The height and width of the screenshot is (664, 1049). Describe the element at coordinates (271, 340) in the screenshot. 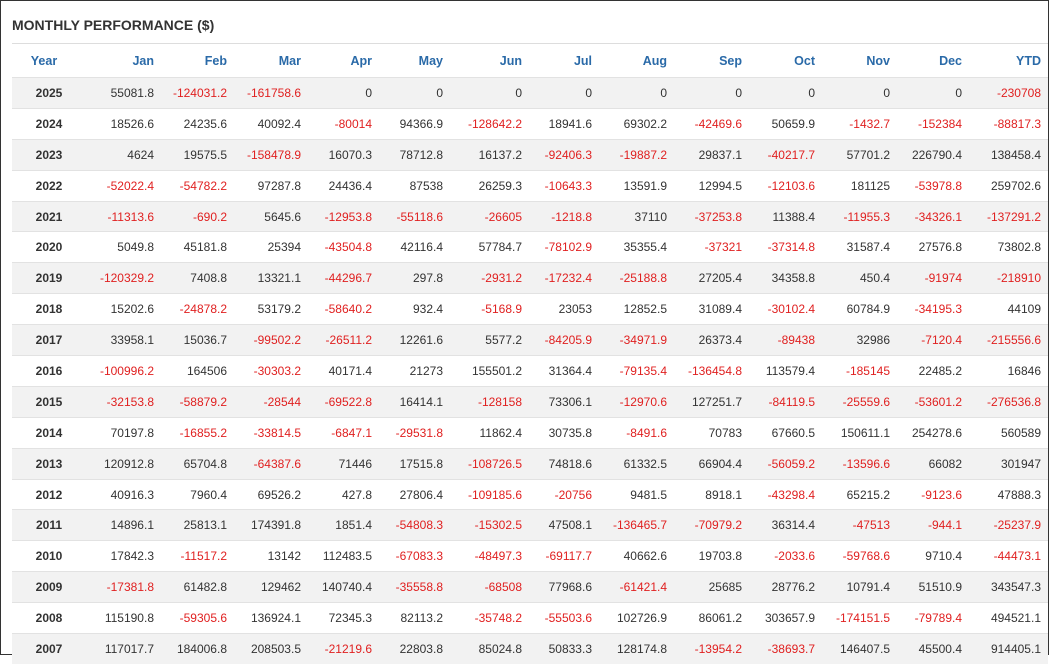

I see `cell-mar: -99502.2` at that location.